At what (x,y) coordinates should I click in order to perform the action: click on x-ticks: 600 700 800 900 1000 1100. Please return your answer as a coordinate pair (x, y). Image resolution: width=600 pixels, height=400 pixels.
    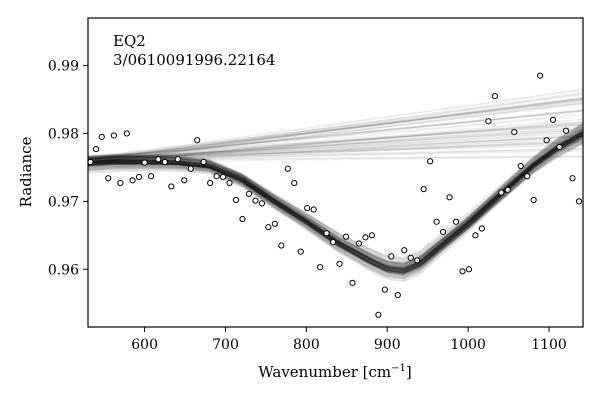
    Looking at the image, I should click on (349, 340).